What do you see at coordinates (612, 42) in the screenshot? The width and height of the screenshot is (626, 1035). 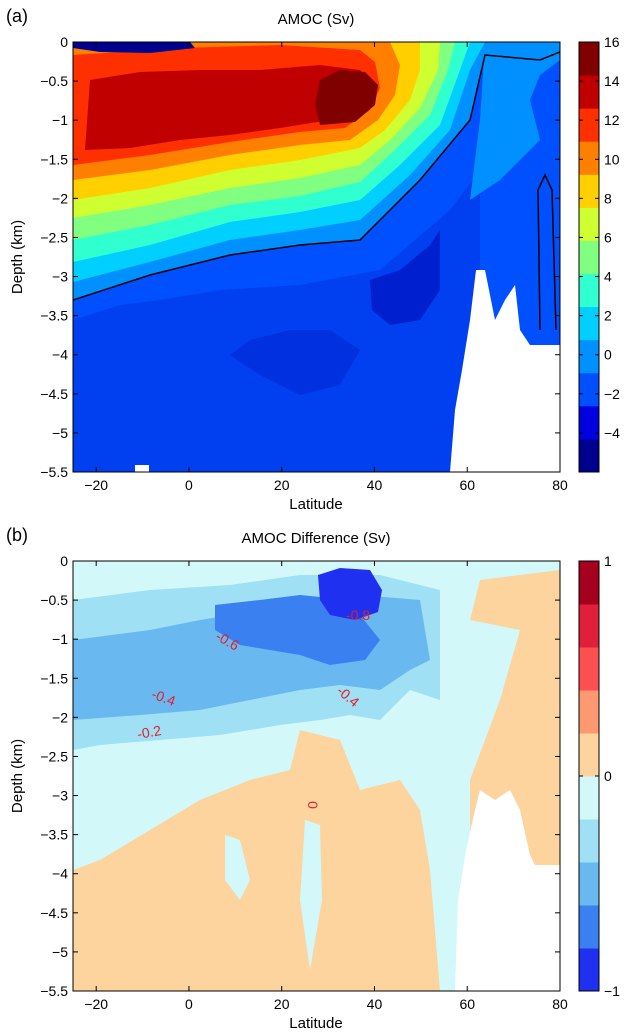 I see `panel-a-colorbar-tick-label: 16` at bounding box center [612, 42].